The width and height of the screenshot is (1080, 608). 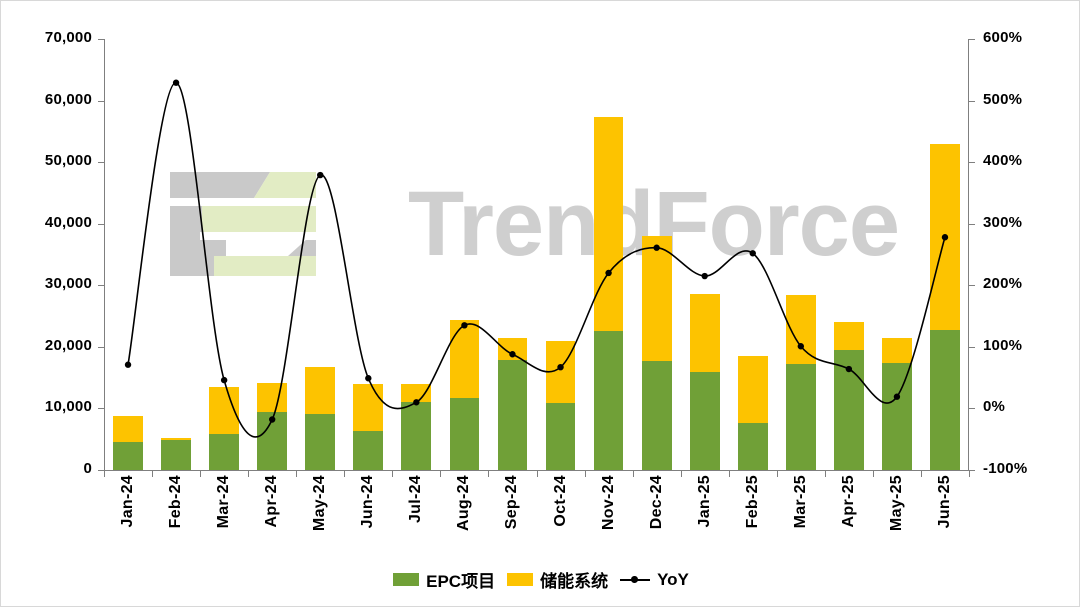 I want to click on x-axis-label: May-25, so click(x=896, y=503).